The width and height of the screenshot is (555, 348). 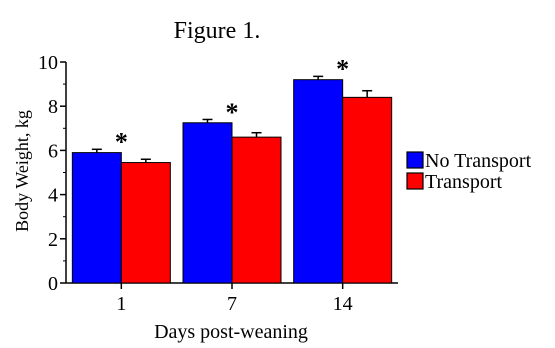 I want to click on x-tick-label: 7, so click(x=232, y=304).